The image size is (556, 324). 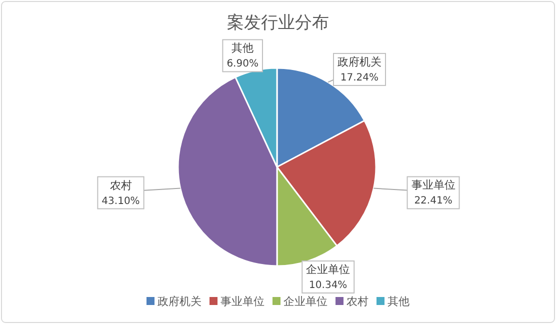 What do you see at coordinates (180, 301) in the screenshot?
I see `legend-label: 政府机关` at bounding box center [180, 301].